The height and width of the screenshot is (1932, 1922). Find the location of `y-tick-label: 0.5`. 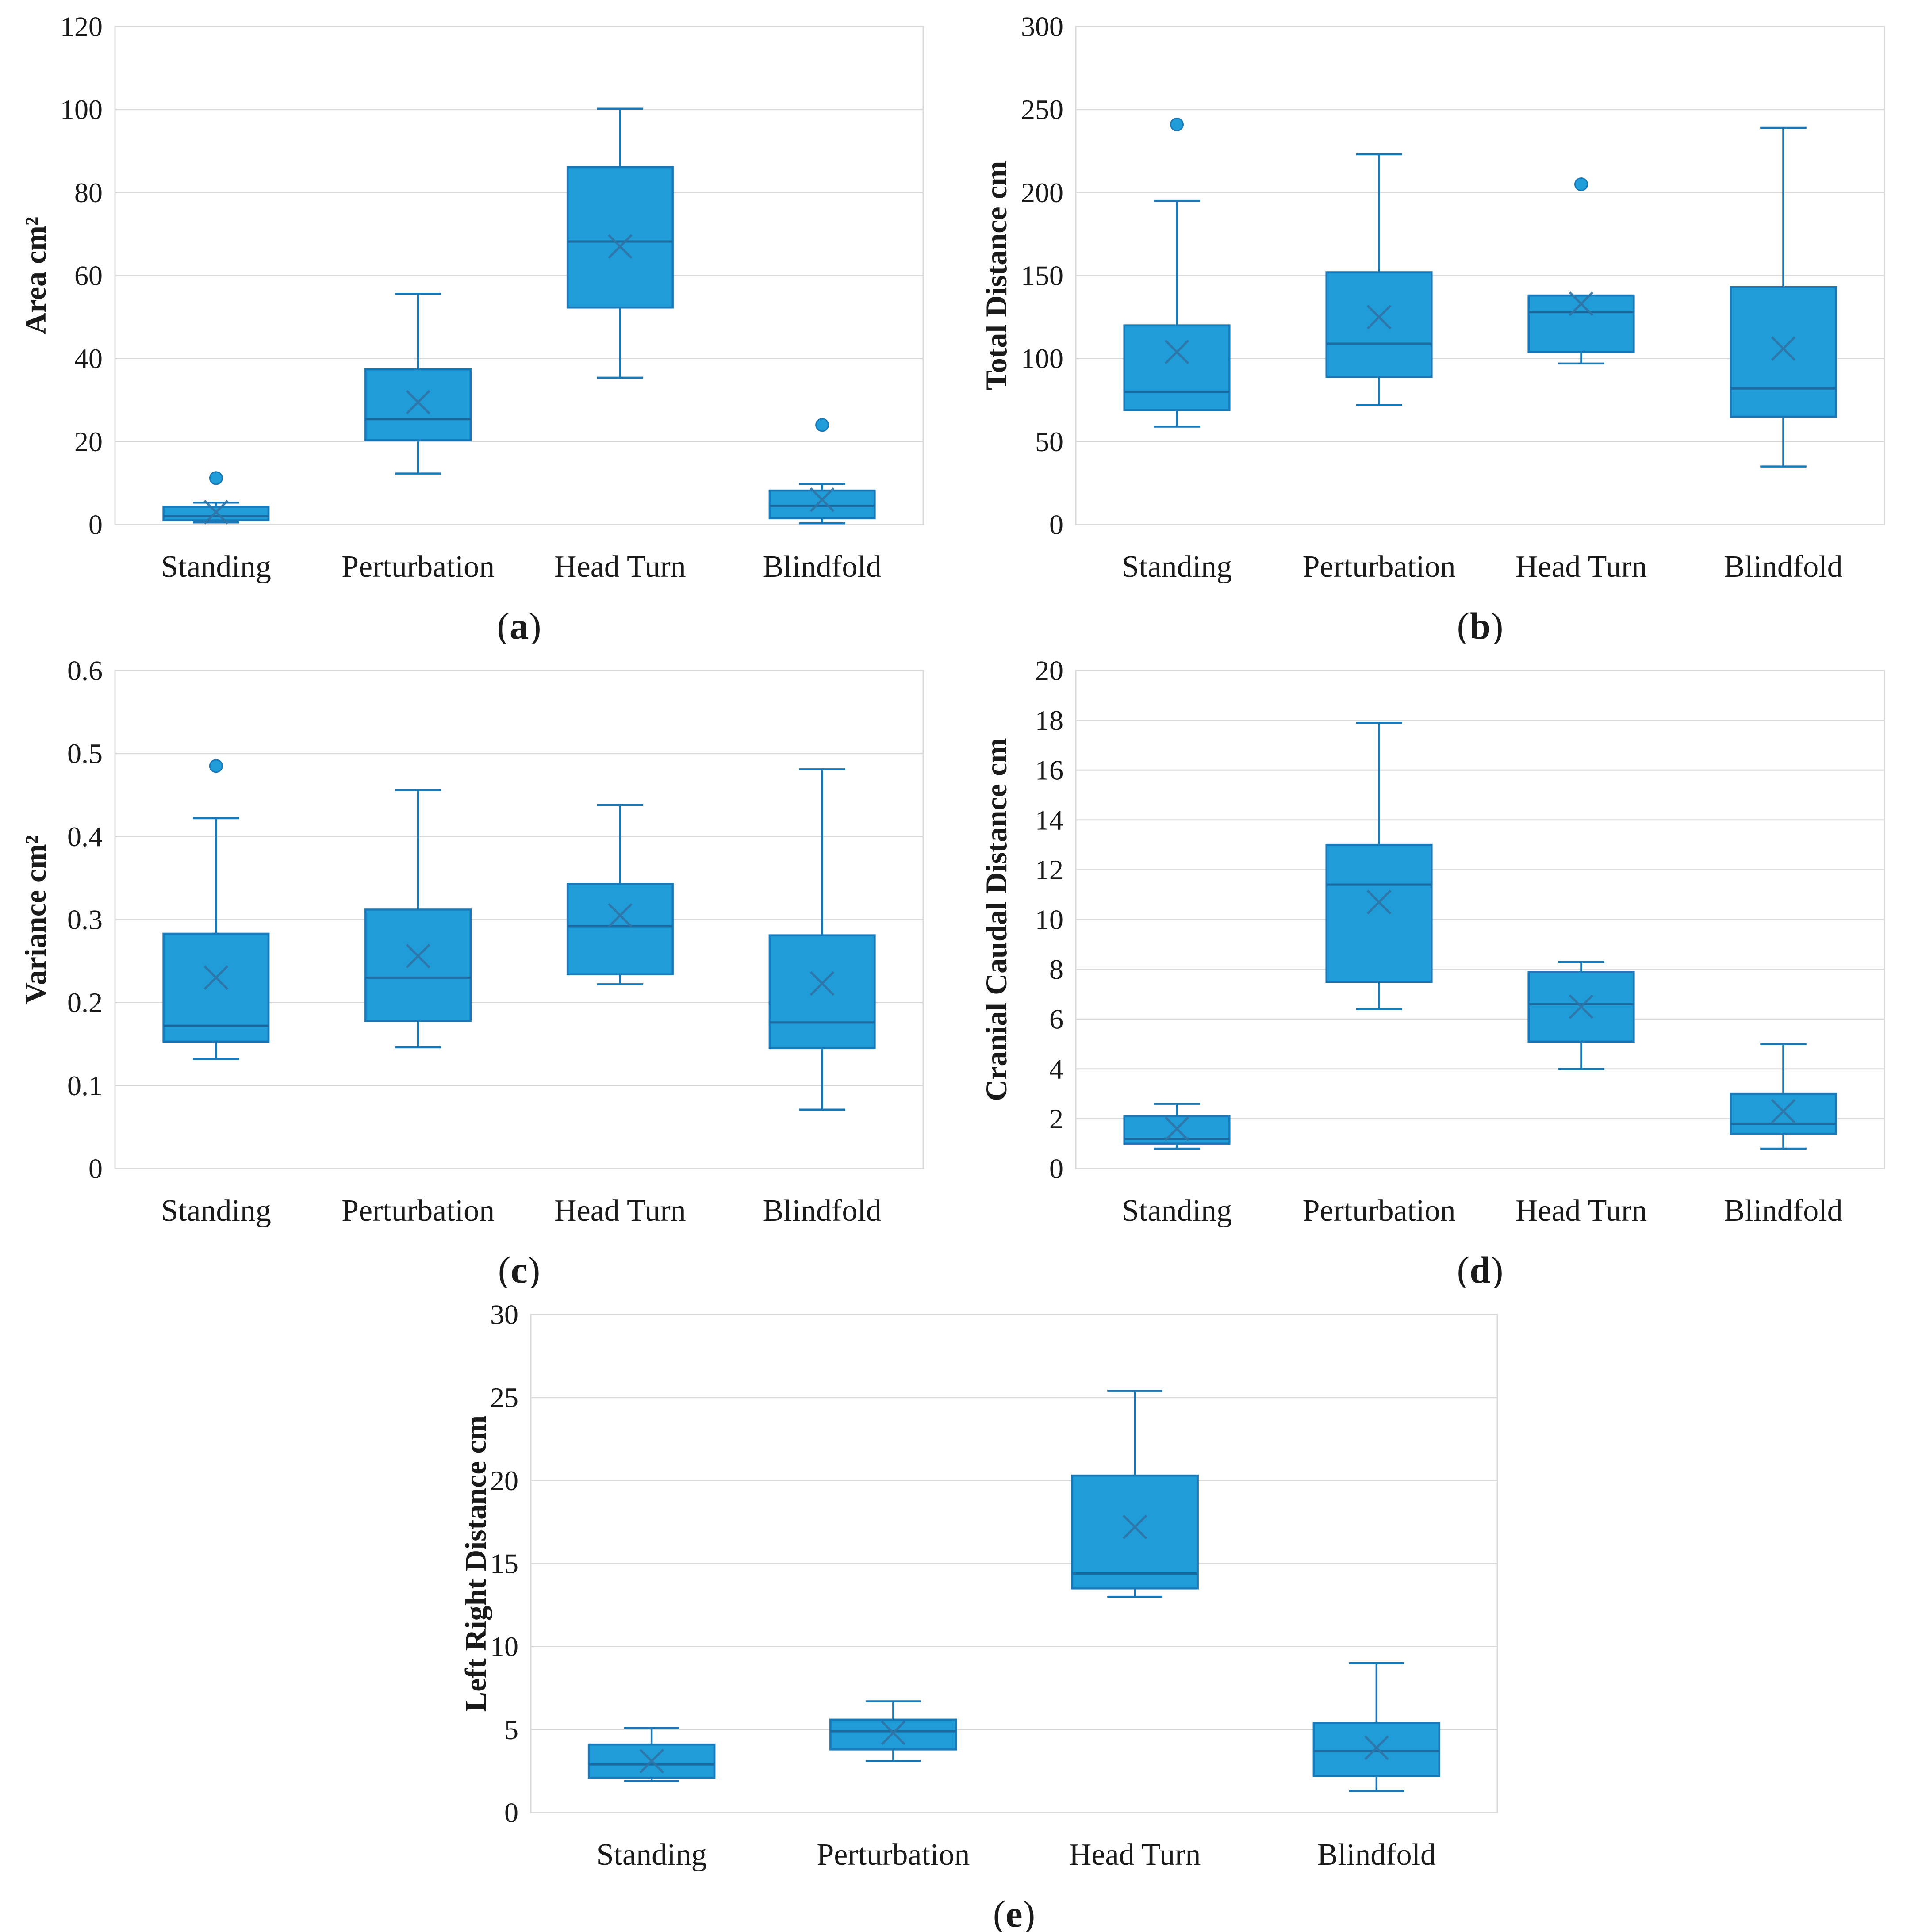

y-tick-label: 0.5 is located at coordinates (85, 753).